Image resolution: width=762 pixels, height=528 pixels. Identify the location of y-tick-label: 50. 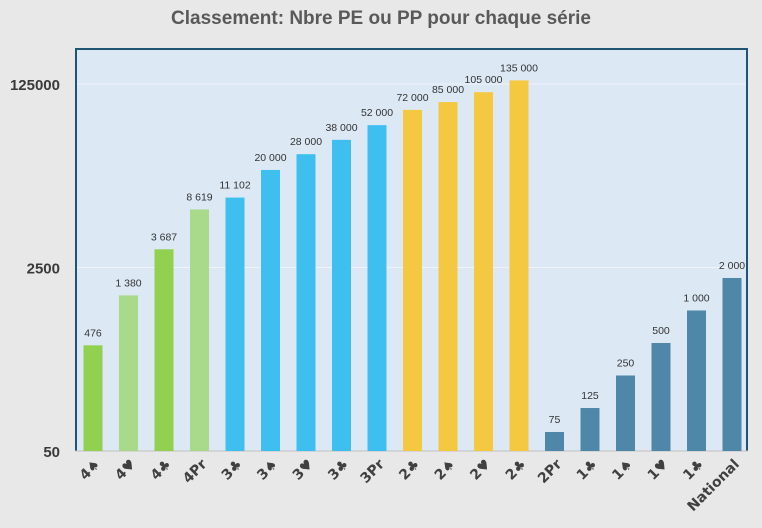
(51, 452).